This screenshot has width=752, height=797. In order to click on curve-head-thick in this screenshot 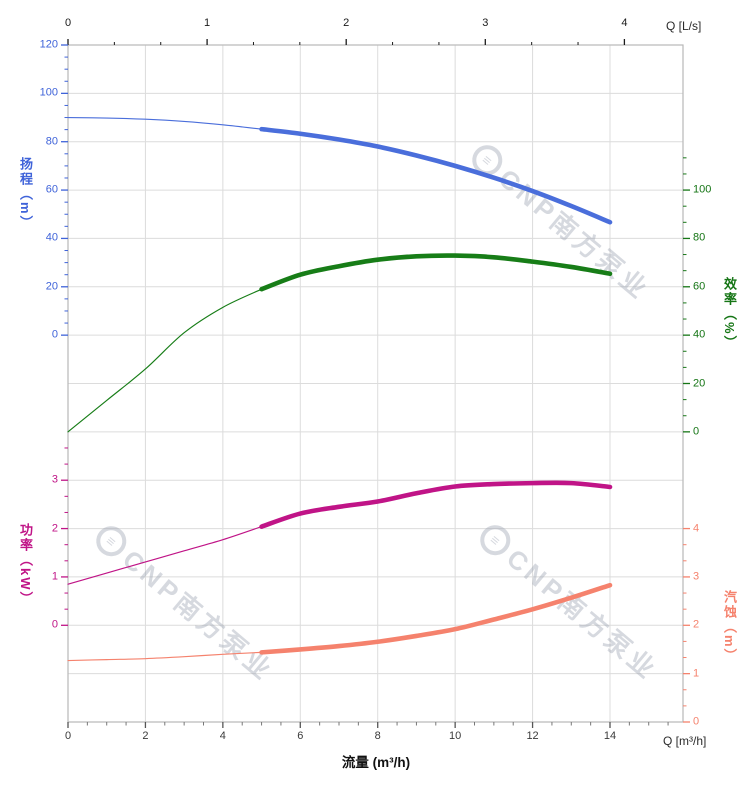, I will do `click(436, 175)`.